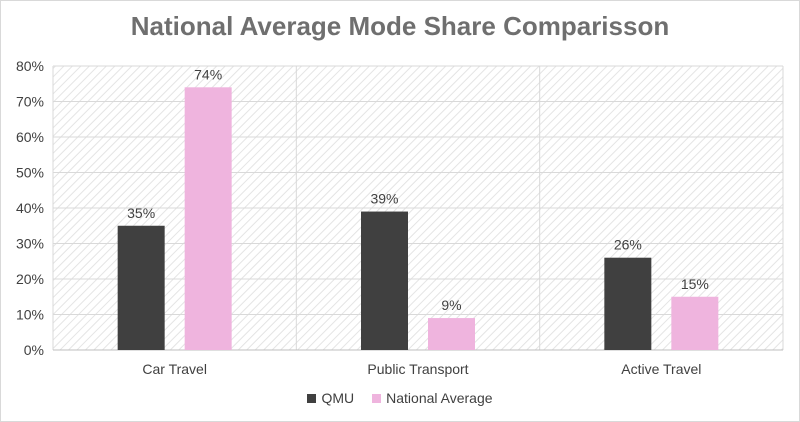 This screenshot has height=422, width=800. What do you see at coordinates (377, 398) in the screenshot?
I see `legend-swatch-national-average` at bounding box center [377, 398].